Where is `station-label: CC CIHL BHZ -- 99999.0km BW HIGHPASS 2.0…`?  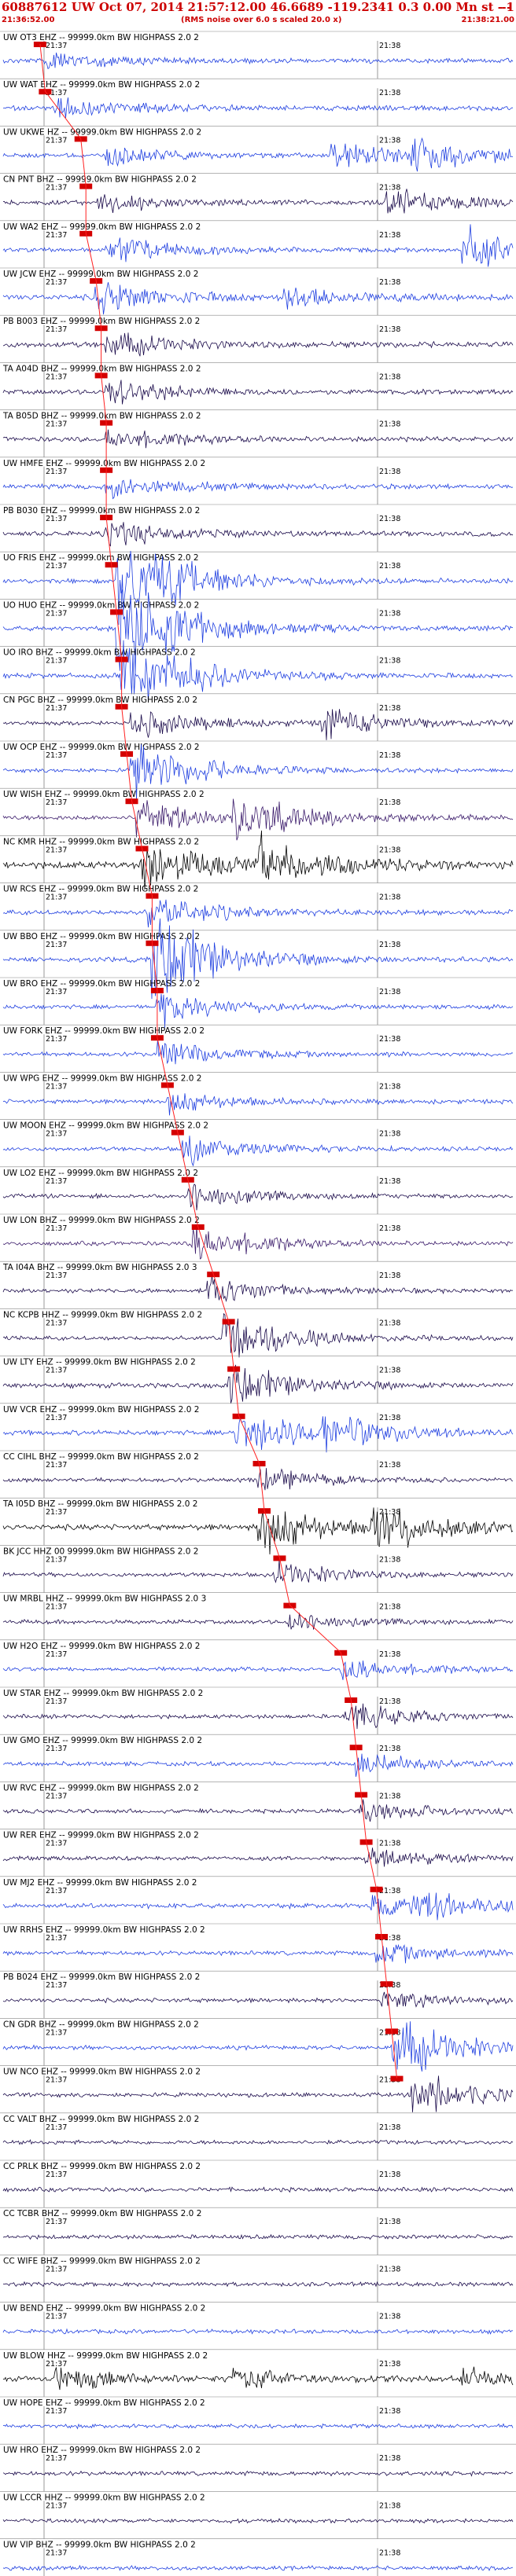
station-label: CC CIHL BHZ -- 99999.0km BW HIGHPASS 2.0… is located at coordinates (101, 1457).